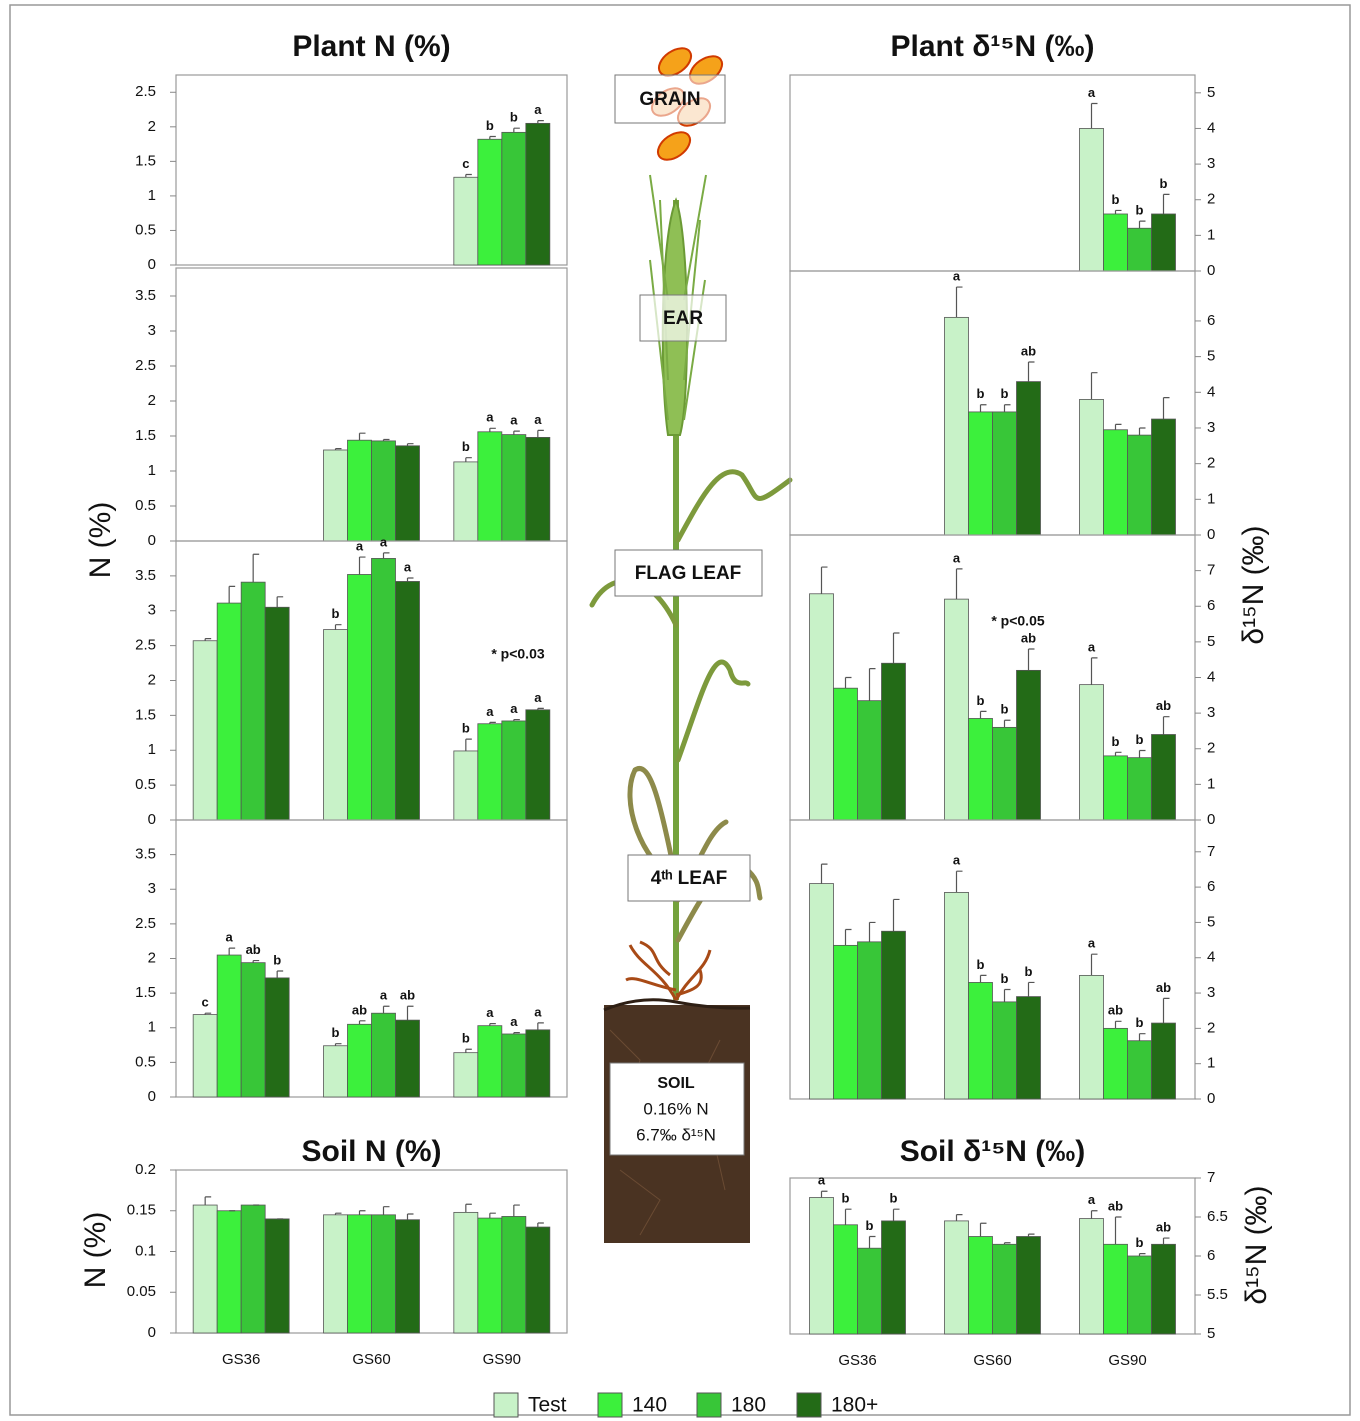 The image size is (1360, 1421). I want to click on x-tick-label: GS36, so click(241, 1359).